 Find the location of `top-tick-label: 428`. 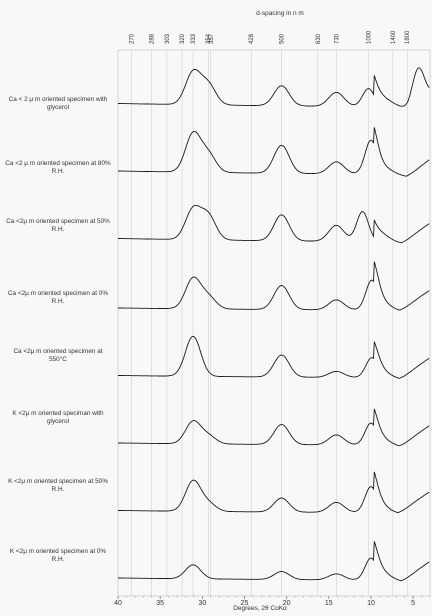

top-tick-label: 428 is located at coordinates (252, 38).